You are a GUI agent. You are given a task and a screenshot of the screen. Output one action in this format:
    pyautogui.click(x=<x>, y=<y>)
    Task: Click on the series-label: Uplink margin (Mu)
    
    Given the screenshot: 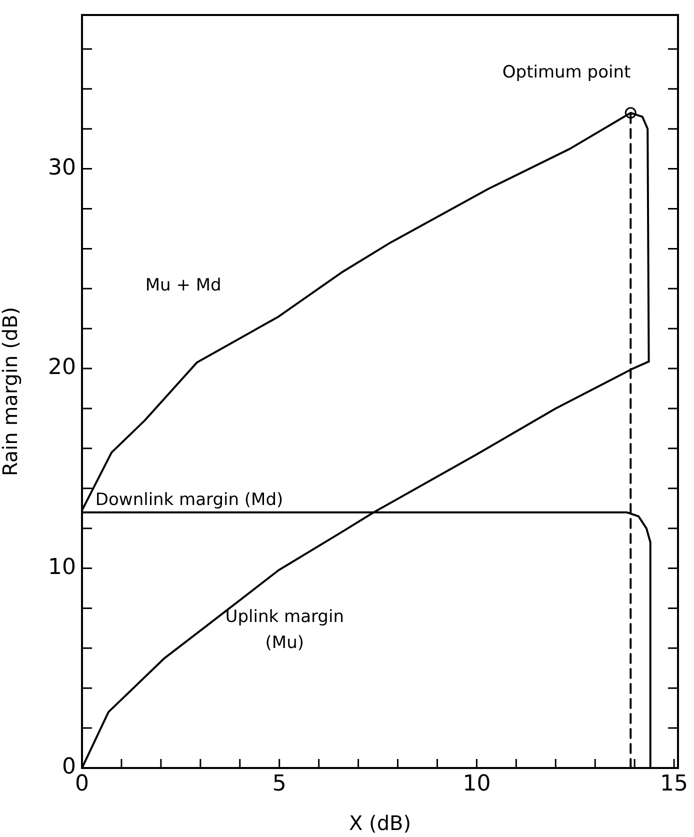 What is the action you would take?
    pyautogui.click(x=284, y=629)
    